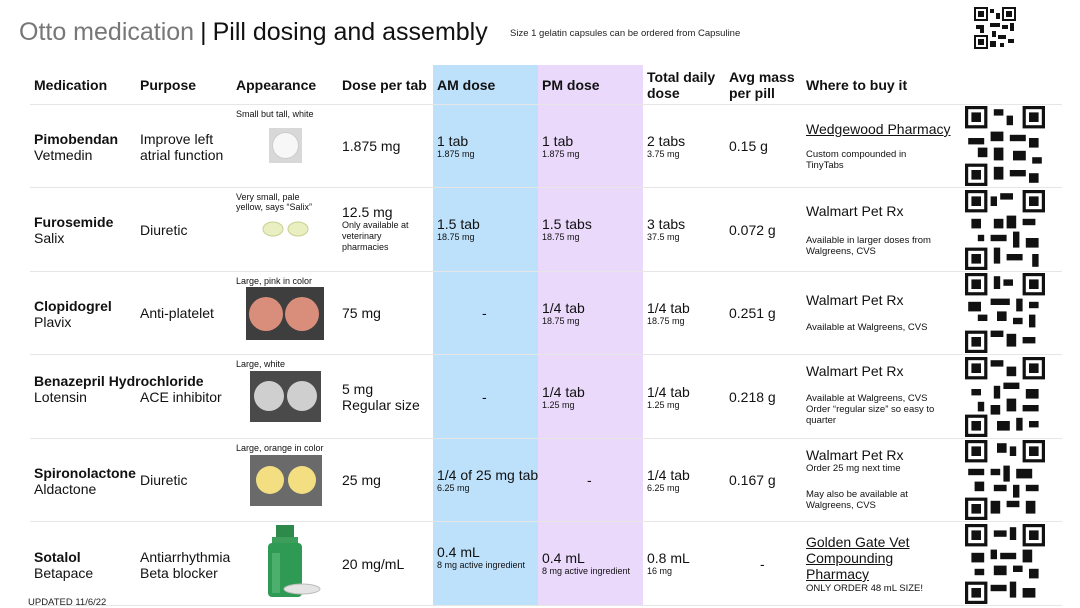  What do you see at coordinates (666, 229) in the screenshot?
I see `total-daily-dose: 3 tabs 37.5 mg` at bounding box center [666, 229].